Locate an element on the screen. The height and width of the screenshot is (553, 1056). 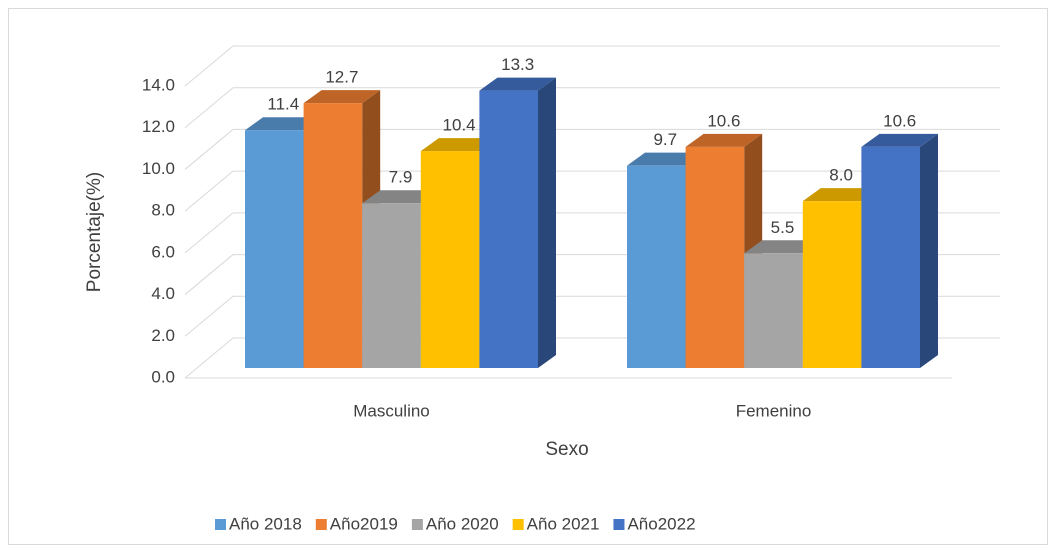
y-tick-label: 6.0 is located at coordinates (163, 251).